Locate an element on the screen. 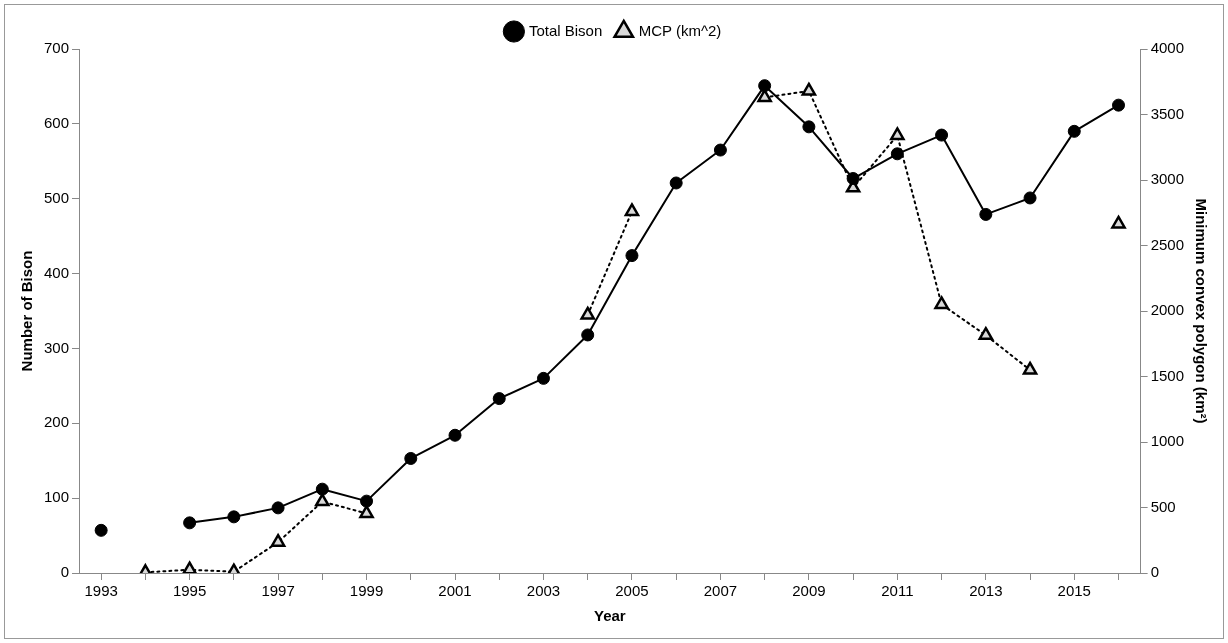 The width and height of the screenshot is (1228, 643). x-tick-label: 1999 is located at coordinates (366, 591).